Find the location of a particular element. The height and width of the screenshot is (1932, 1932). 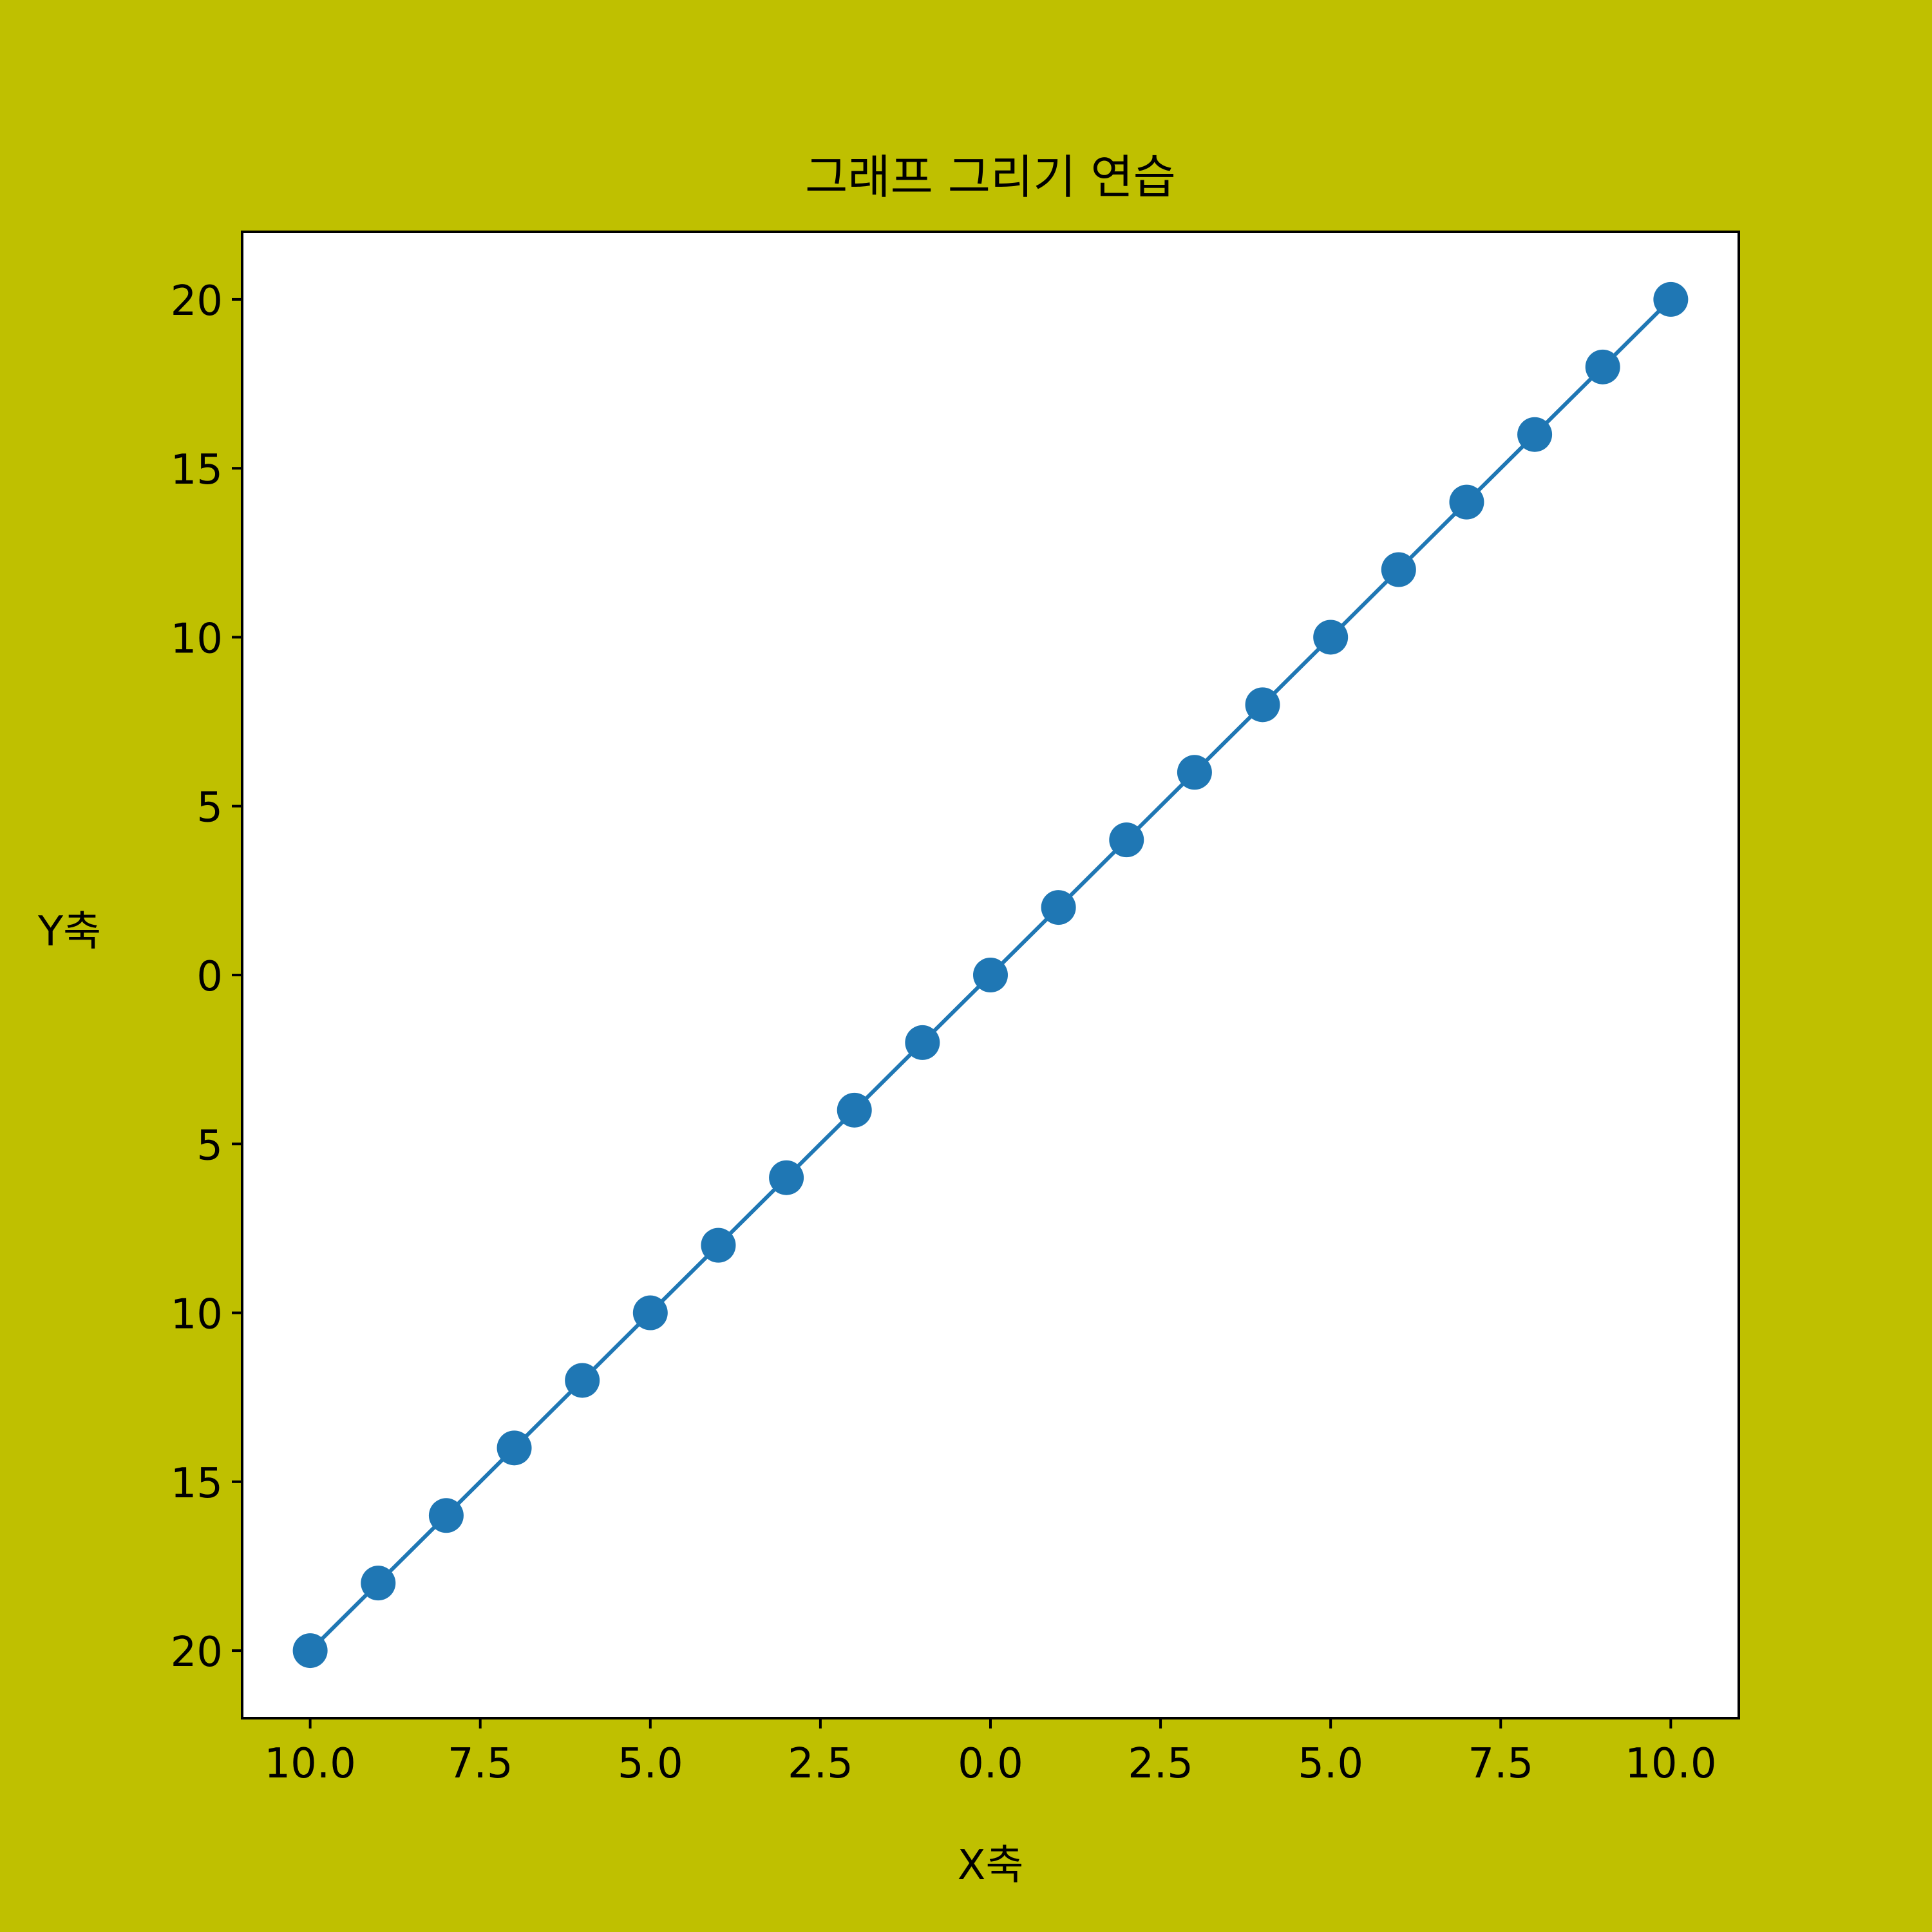

x-axis-ticks: 10.0 7.5 5.0 2.5 0.0 2.5 5.0 7.5 10.0 is located at coordinates (990, 1753).